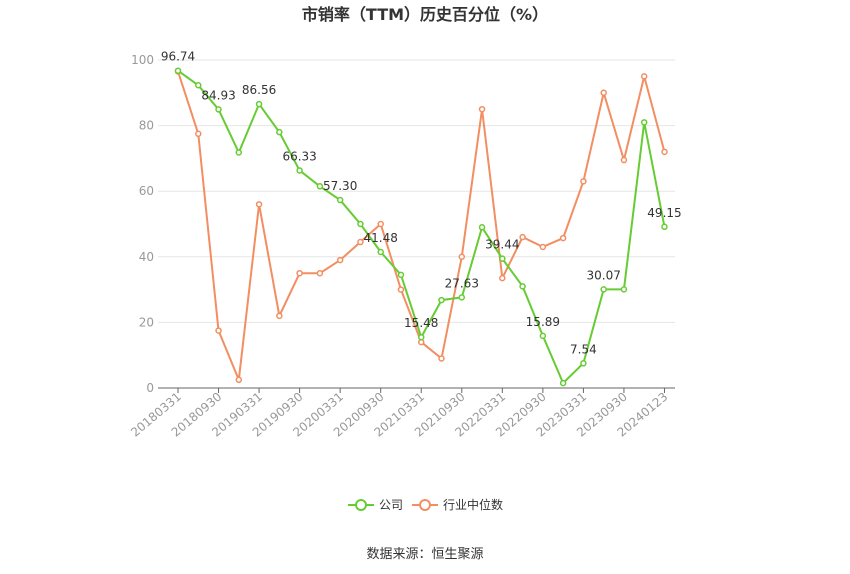  Describe the element at coordinates (421, 323) in the screenshot. I see `data-label: 15.48` at that location.